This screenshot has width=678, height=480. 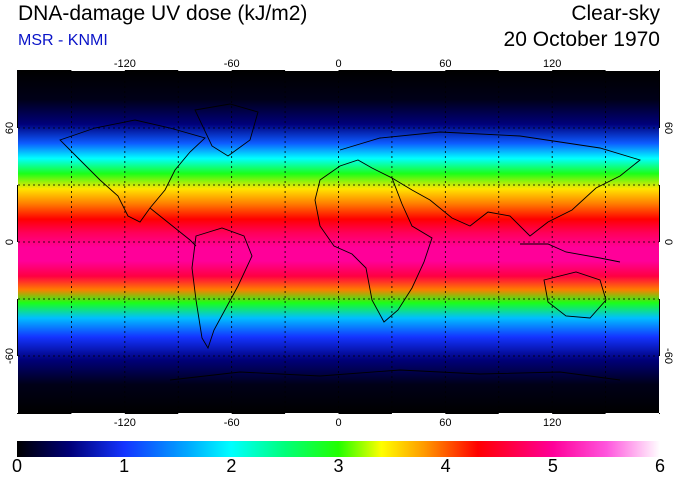 What do you see at coordinates (222, 288) in the screenshot?
I see `south-america-outline` at bounding box center [222, 288].